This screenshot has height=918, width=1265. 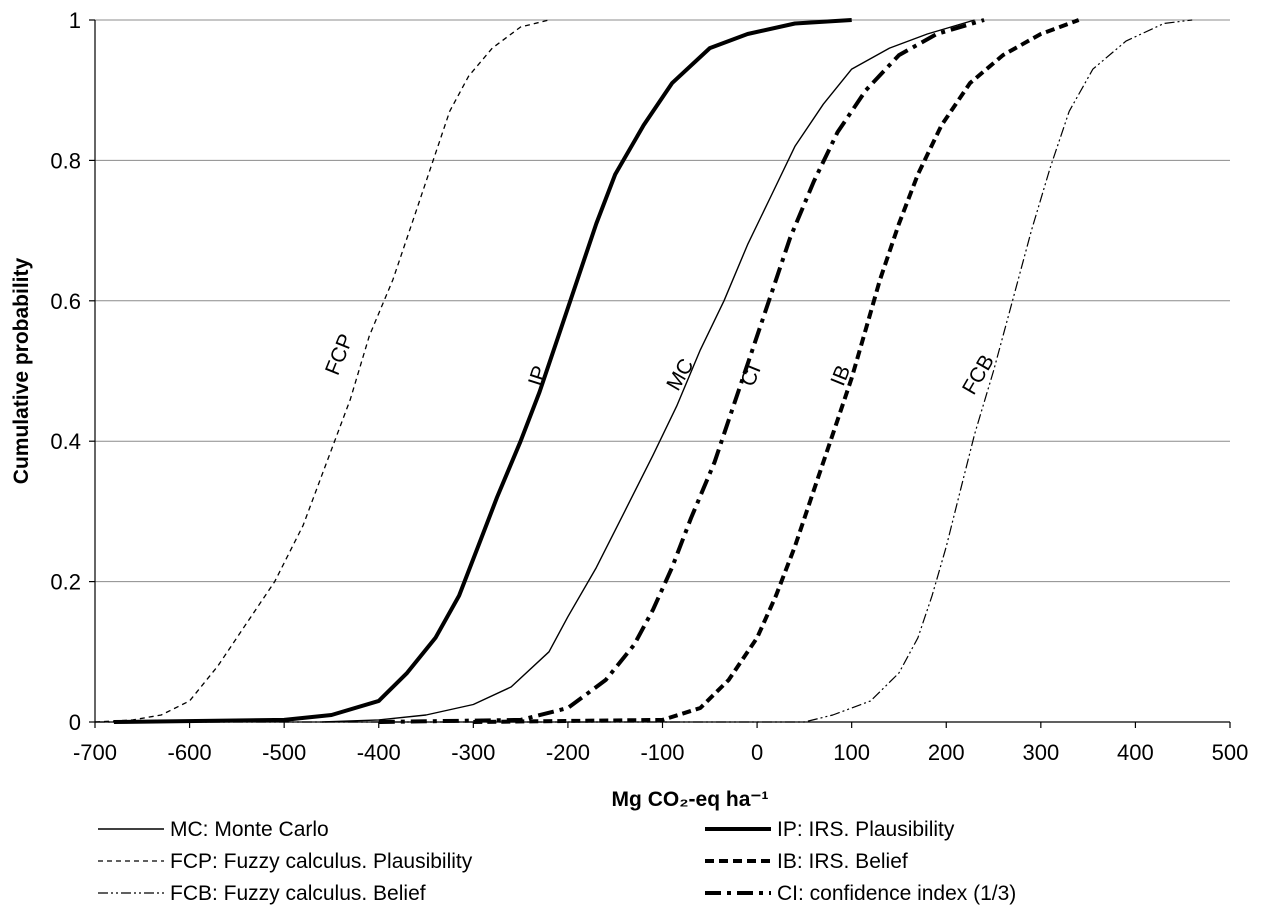 I want to click on x-tick-label: -300, so click(x=473, y=752).